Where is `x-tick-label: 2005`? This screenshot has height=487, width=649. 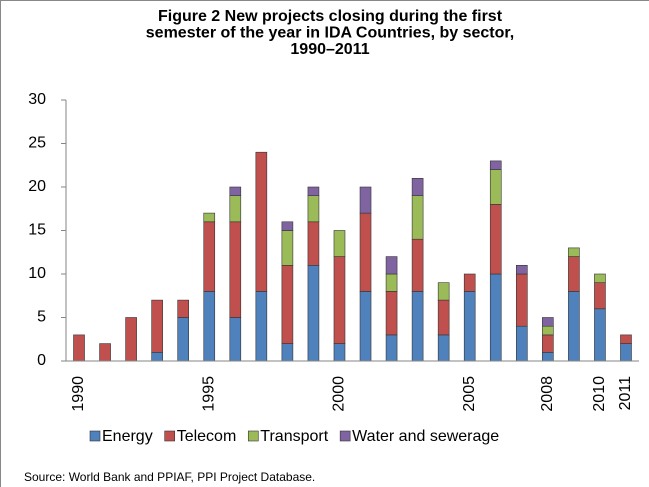
x-tick-label: 2005 is located at coordinates (469, 394).